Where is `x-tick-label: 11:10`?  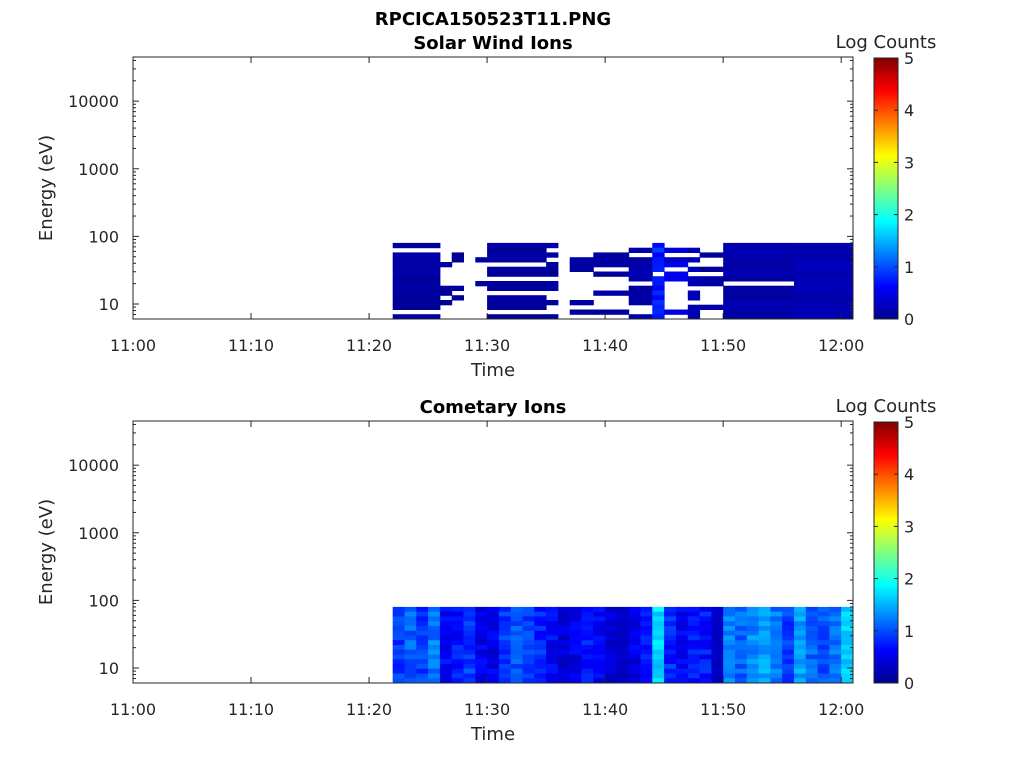 x-tick-label: 11:10 is located at coordinates (251, 709).